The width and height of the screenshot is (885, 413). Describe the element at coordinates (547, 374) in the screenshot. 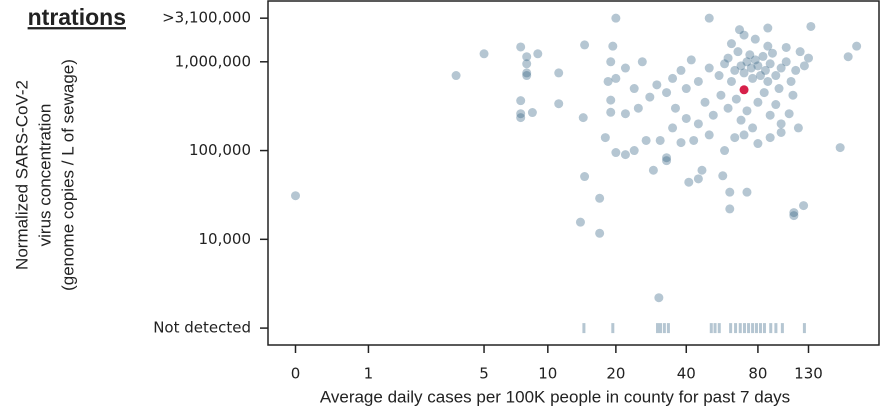

I see `x-tick-label: 10` at that location.